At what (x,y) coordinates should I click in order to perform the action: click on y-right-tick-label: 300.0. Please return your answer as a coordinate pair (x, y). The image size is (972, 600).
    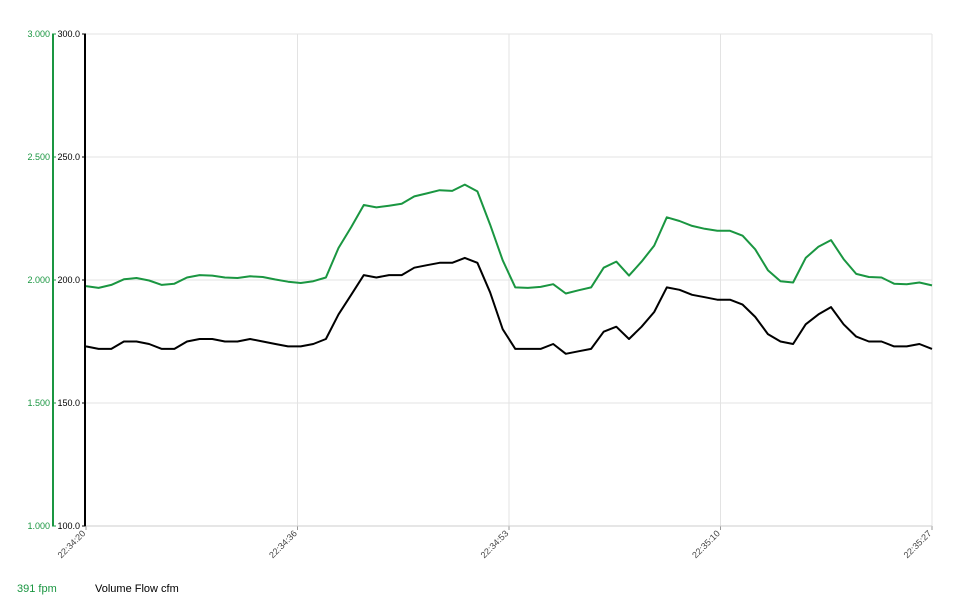
    Looking at the image, I should click on (68, 34).